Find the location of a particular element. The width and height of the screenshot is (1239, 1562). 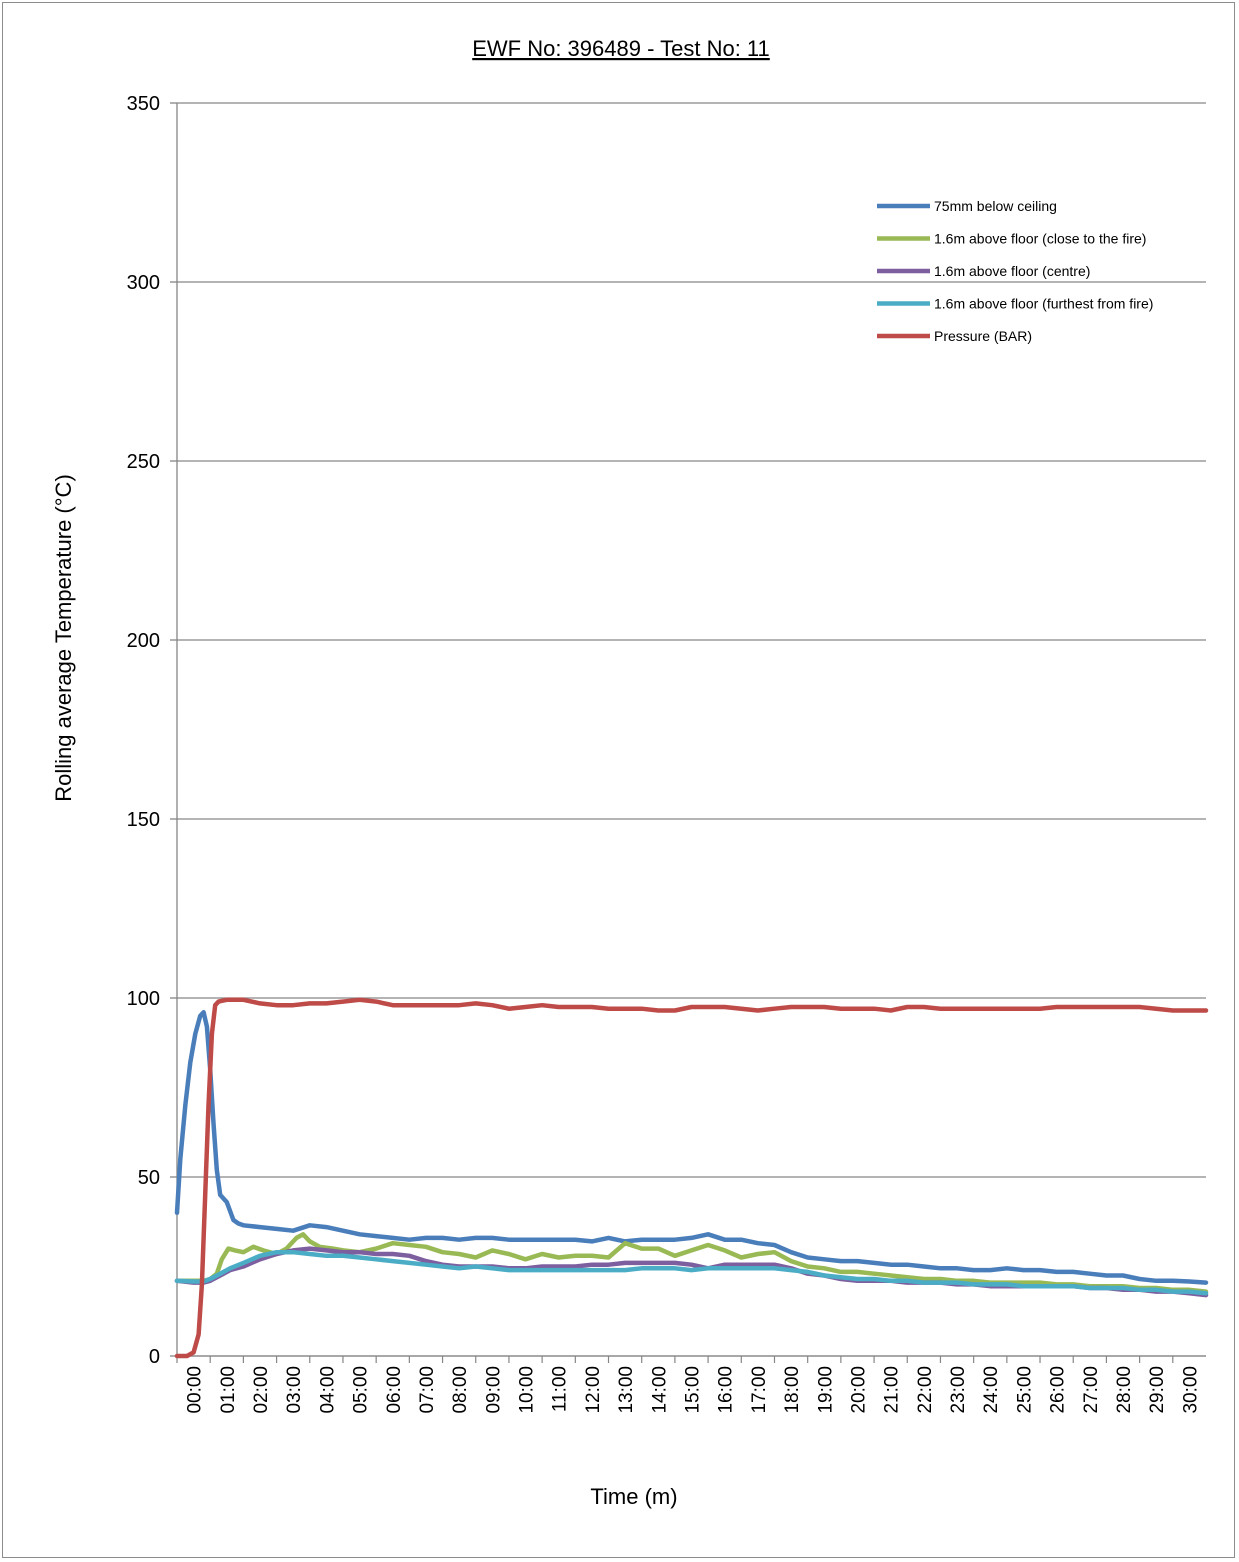

x-tick-label: 10:00 is located at coordinates (527, 1390).